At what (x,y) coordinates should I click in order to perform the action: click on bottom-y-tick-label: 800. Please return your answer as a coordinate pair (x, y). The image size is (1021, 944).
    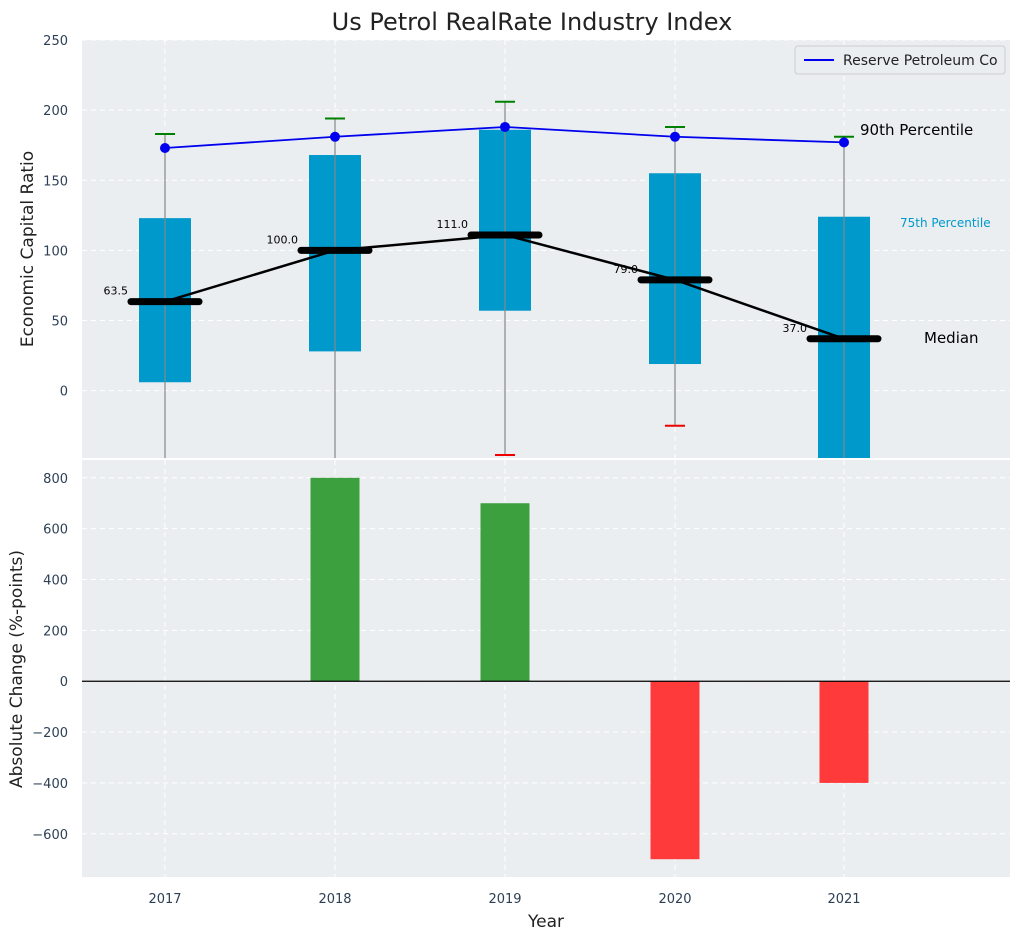
    Looking at the image, I should click on (55, 479).